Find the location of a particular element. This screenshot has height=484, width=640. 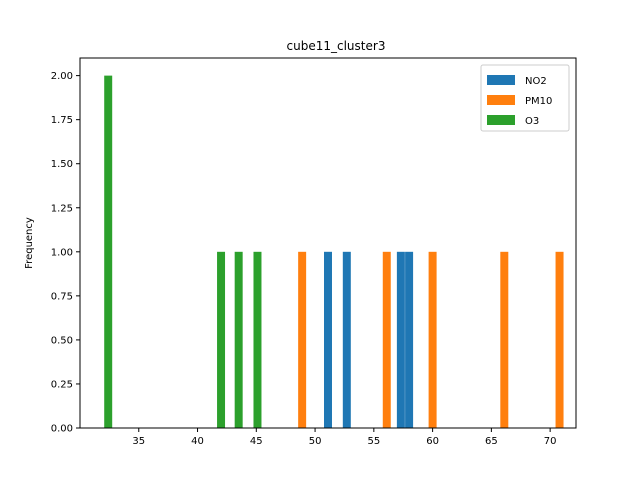

x-tick-label: 60 is located at coordinates (432, 441).